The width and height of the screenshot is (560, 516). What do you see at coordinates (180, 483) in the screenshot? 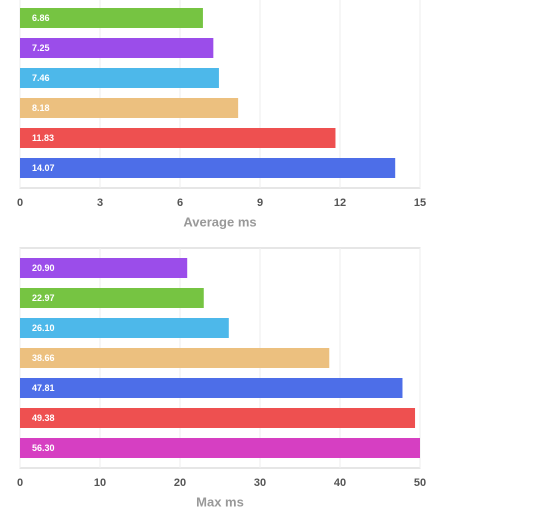
I see `x-tick-label: 20` at bounding box center [180, 483].